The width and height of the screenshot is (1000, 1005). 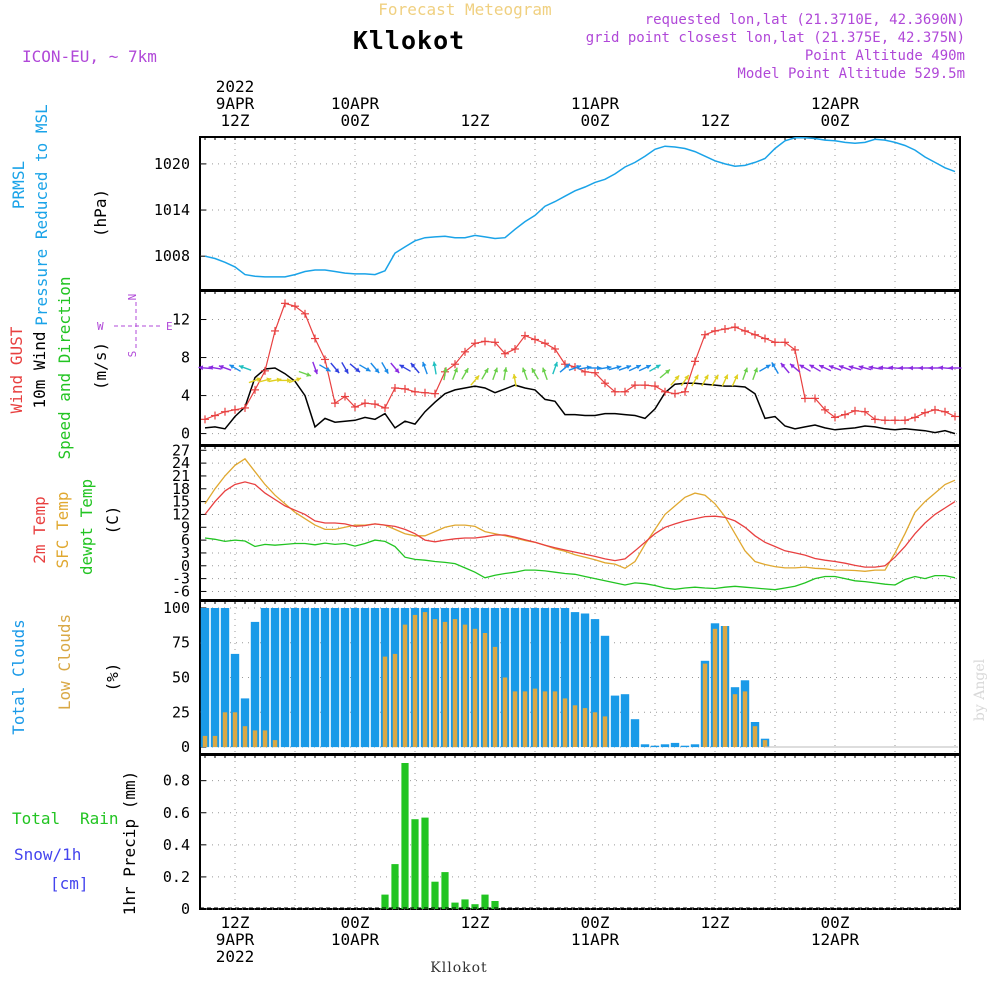 What do you see at coordinates (86, 527) in the screenshot?
I see `dewpt-temp-label: dewpt Temp` at bounding box center [86, 527].